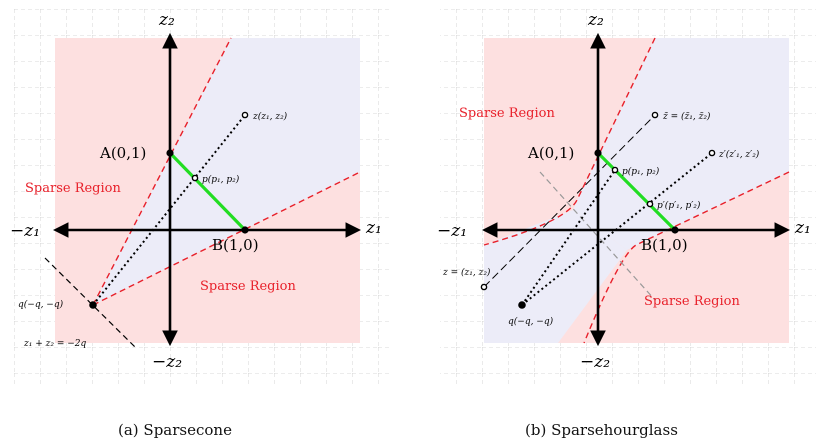  I want to click on axis-label-x-pos-b: z₁, so click(802, 228).